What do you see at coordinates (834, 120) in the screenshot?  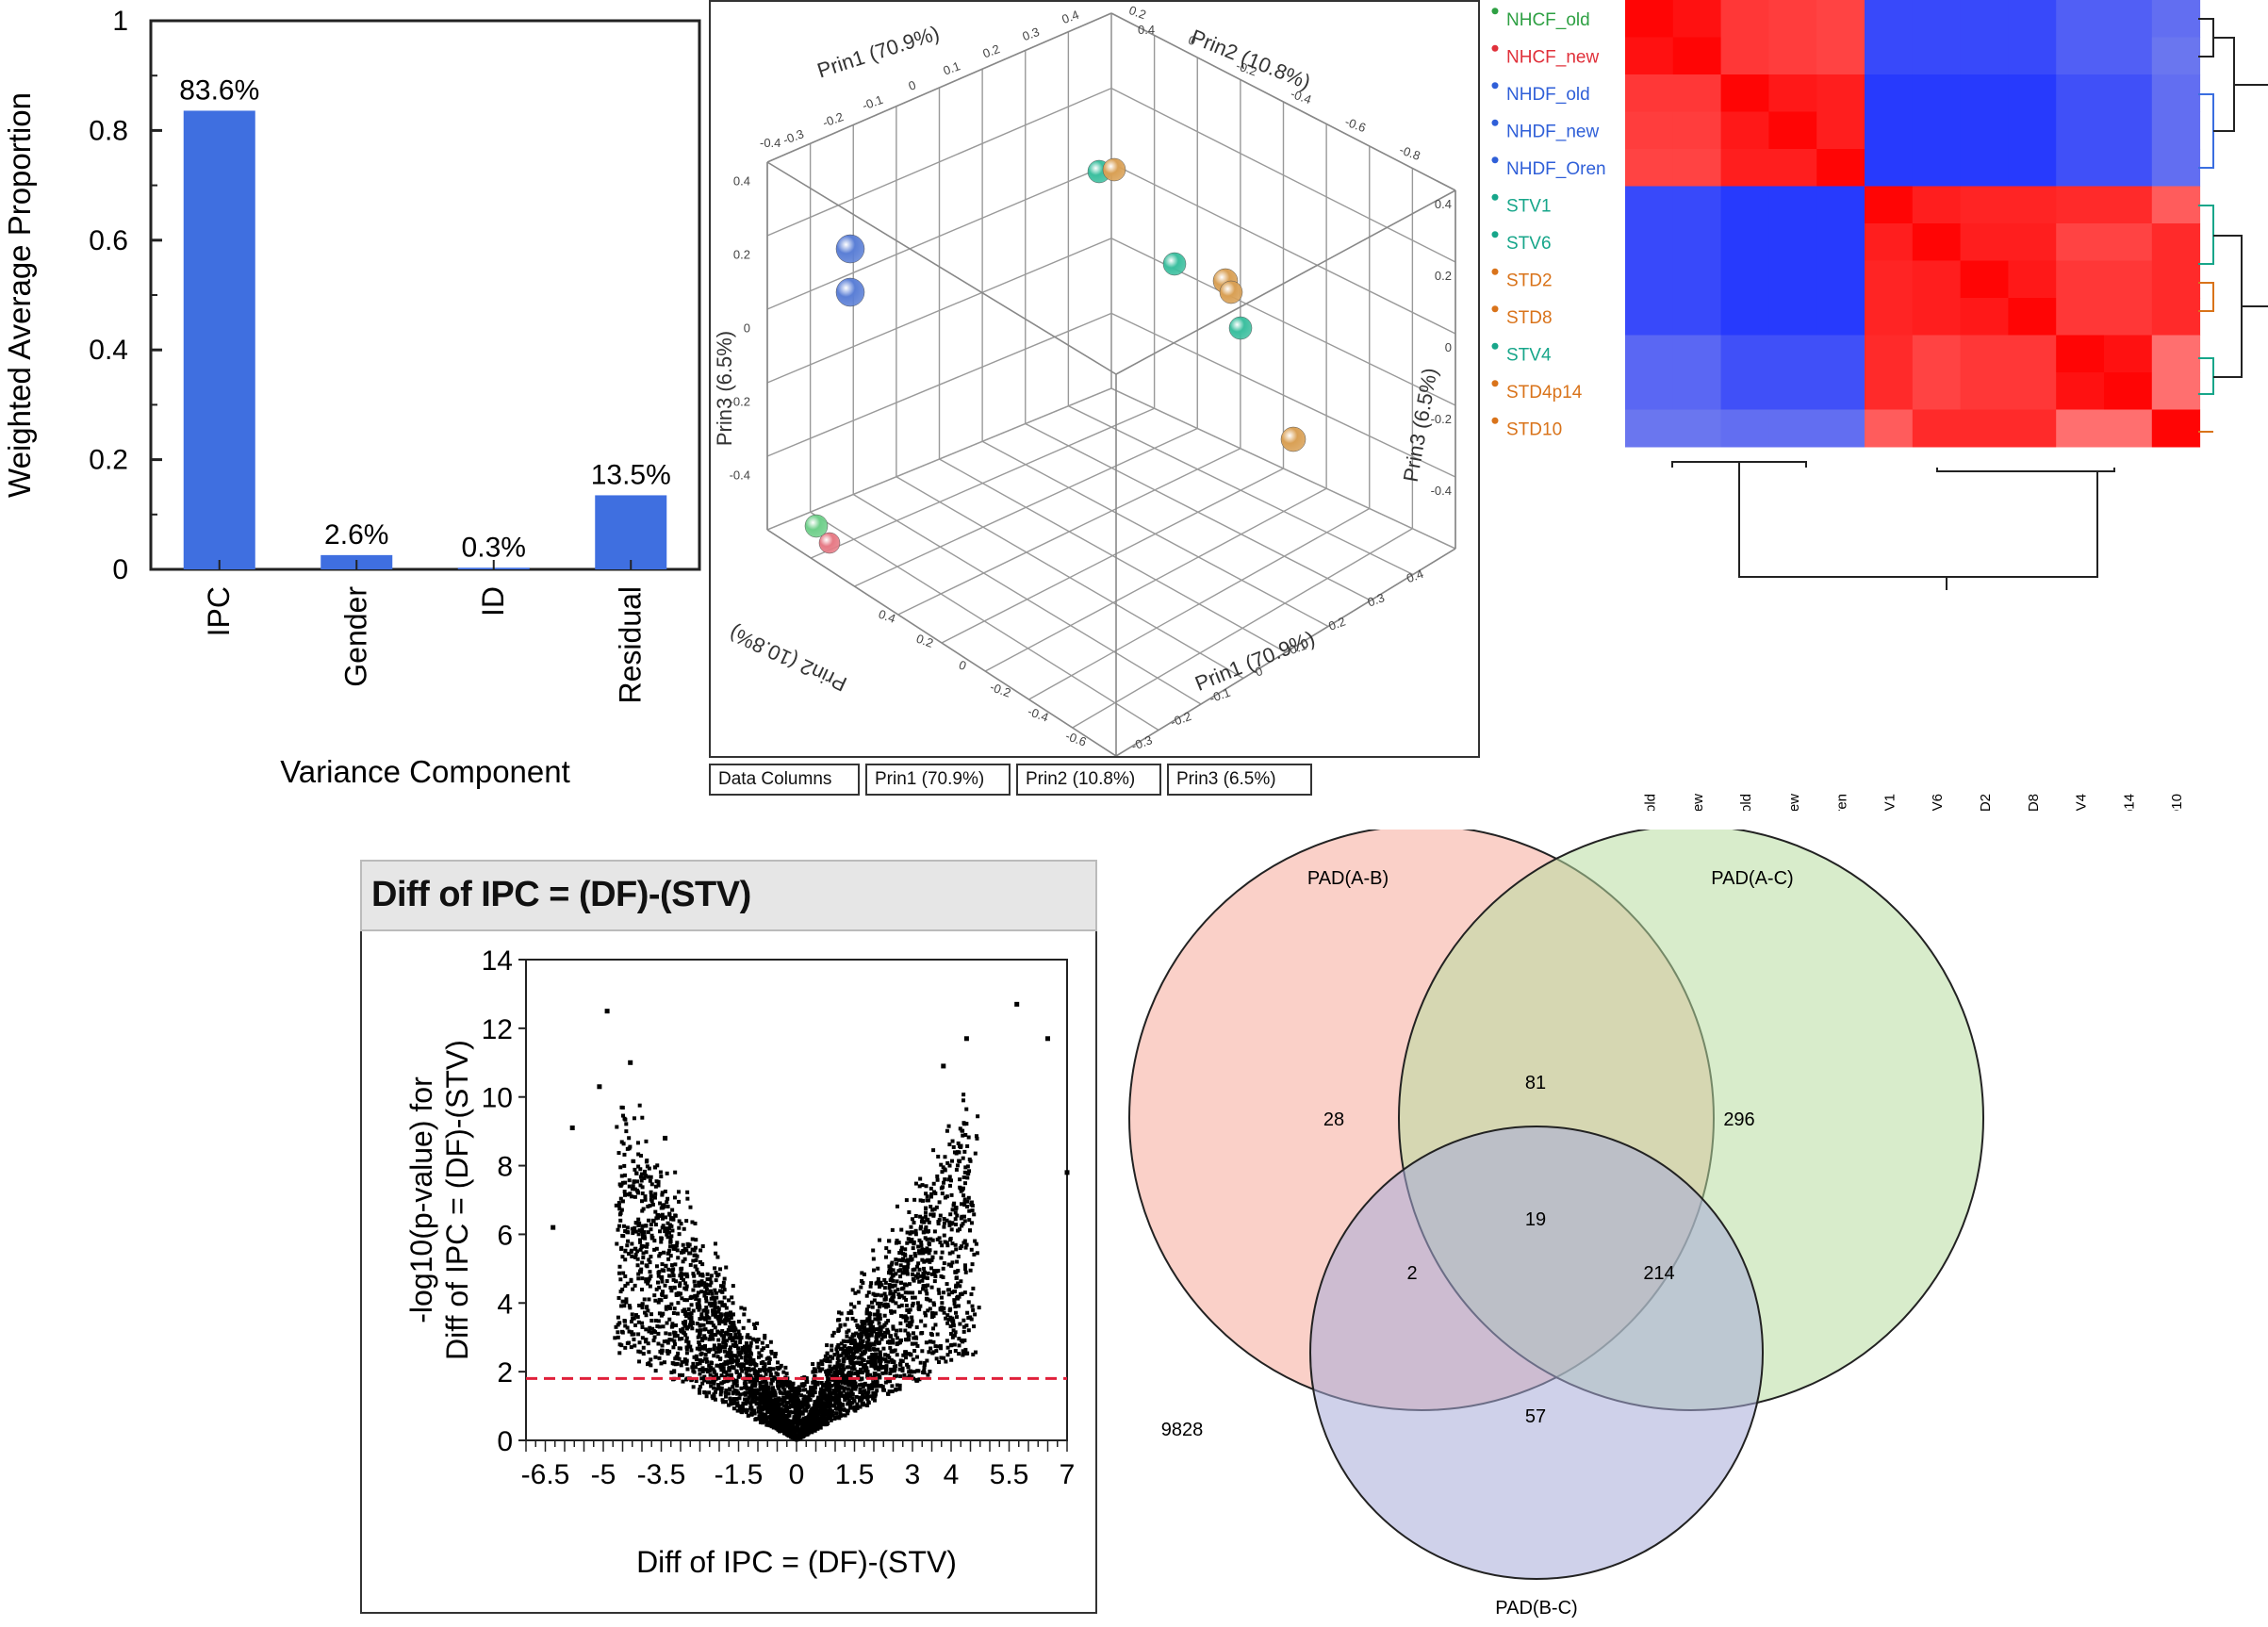 I see `pca-tick-label: -0.2` at bounding box center [834, 120].